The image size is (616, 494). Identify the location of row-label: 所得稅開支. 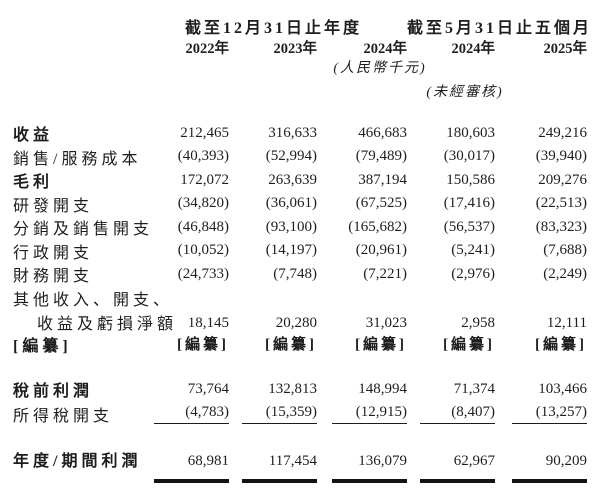
(63, 416).